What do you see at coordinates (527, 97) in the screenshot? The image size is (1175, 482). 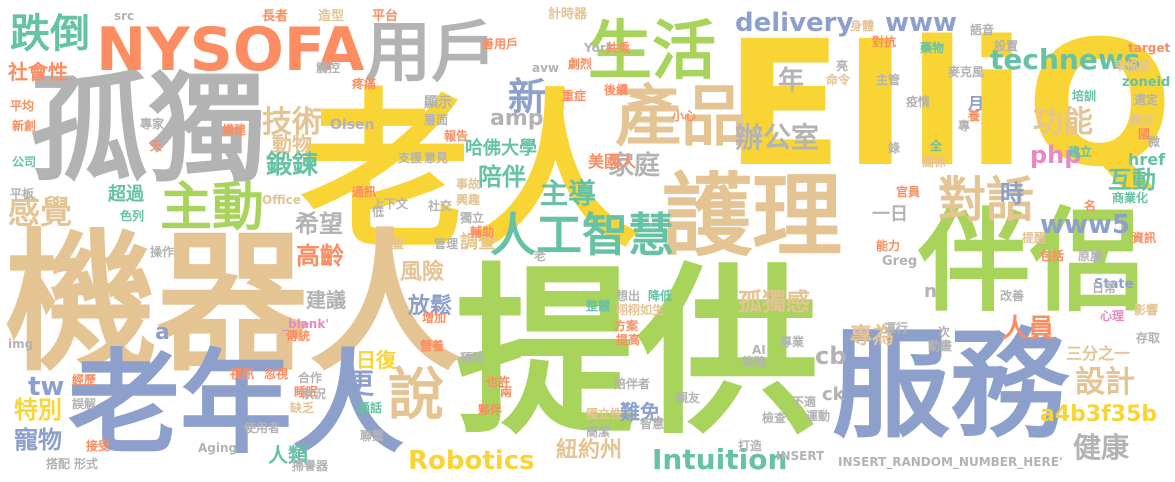 I see `word-xin: 新` at bounding box center [527, 97].